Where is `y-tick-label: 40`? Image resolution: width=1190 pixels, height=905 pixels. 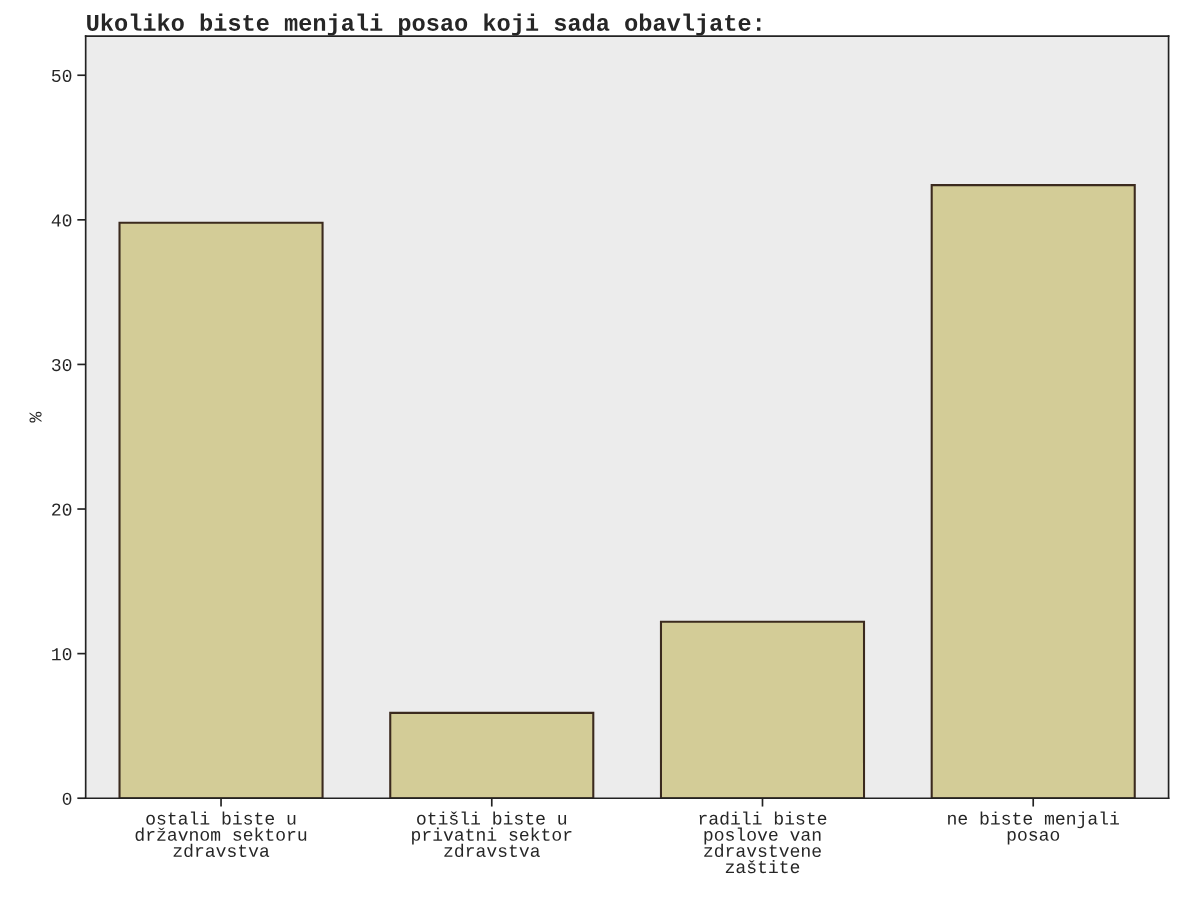 y-tick-label: 40 is located at coordinates (61, 220).